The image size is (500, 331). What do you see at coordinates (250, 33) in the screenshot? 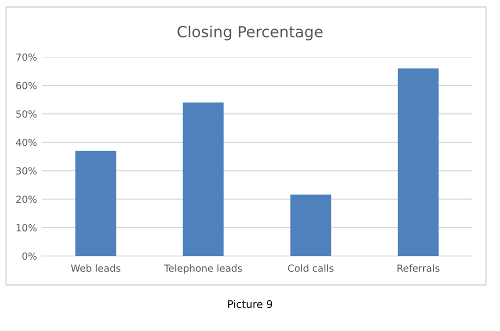
I see `chart-title: Closing Percentage` at bounding box center [250, 33].